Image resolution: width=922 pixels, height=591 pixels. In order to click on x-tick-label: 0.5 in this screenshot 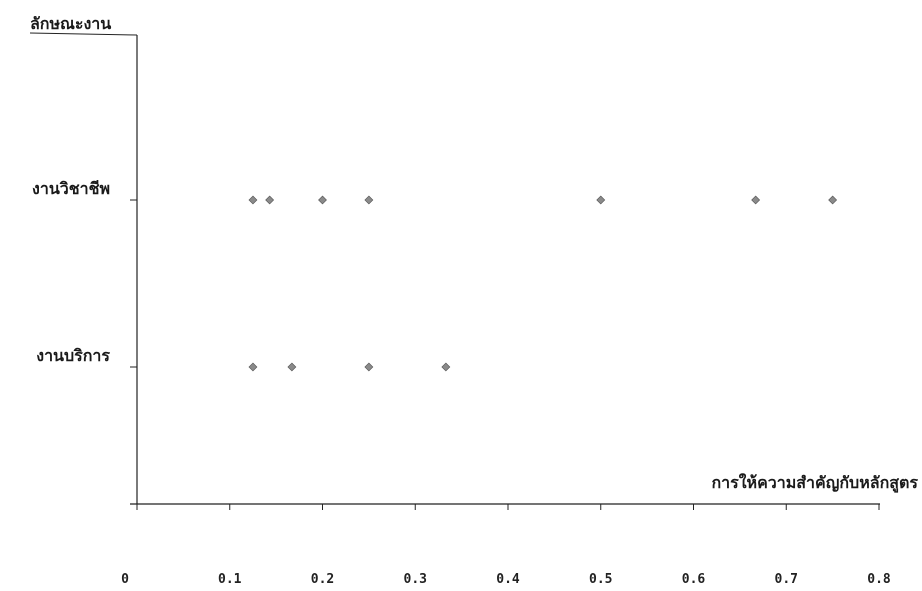, I will do `click(600, 579)`.